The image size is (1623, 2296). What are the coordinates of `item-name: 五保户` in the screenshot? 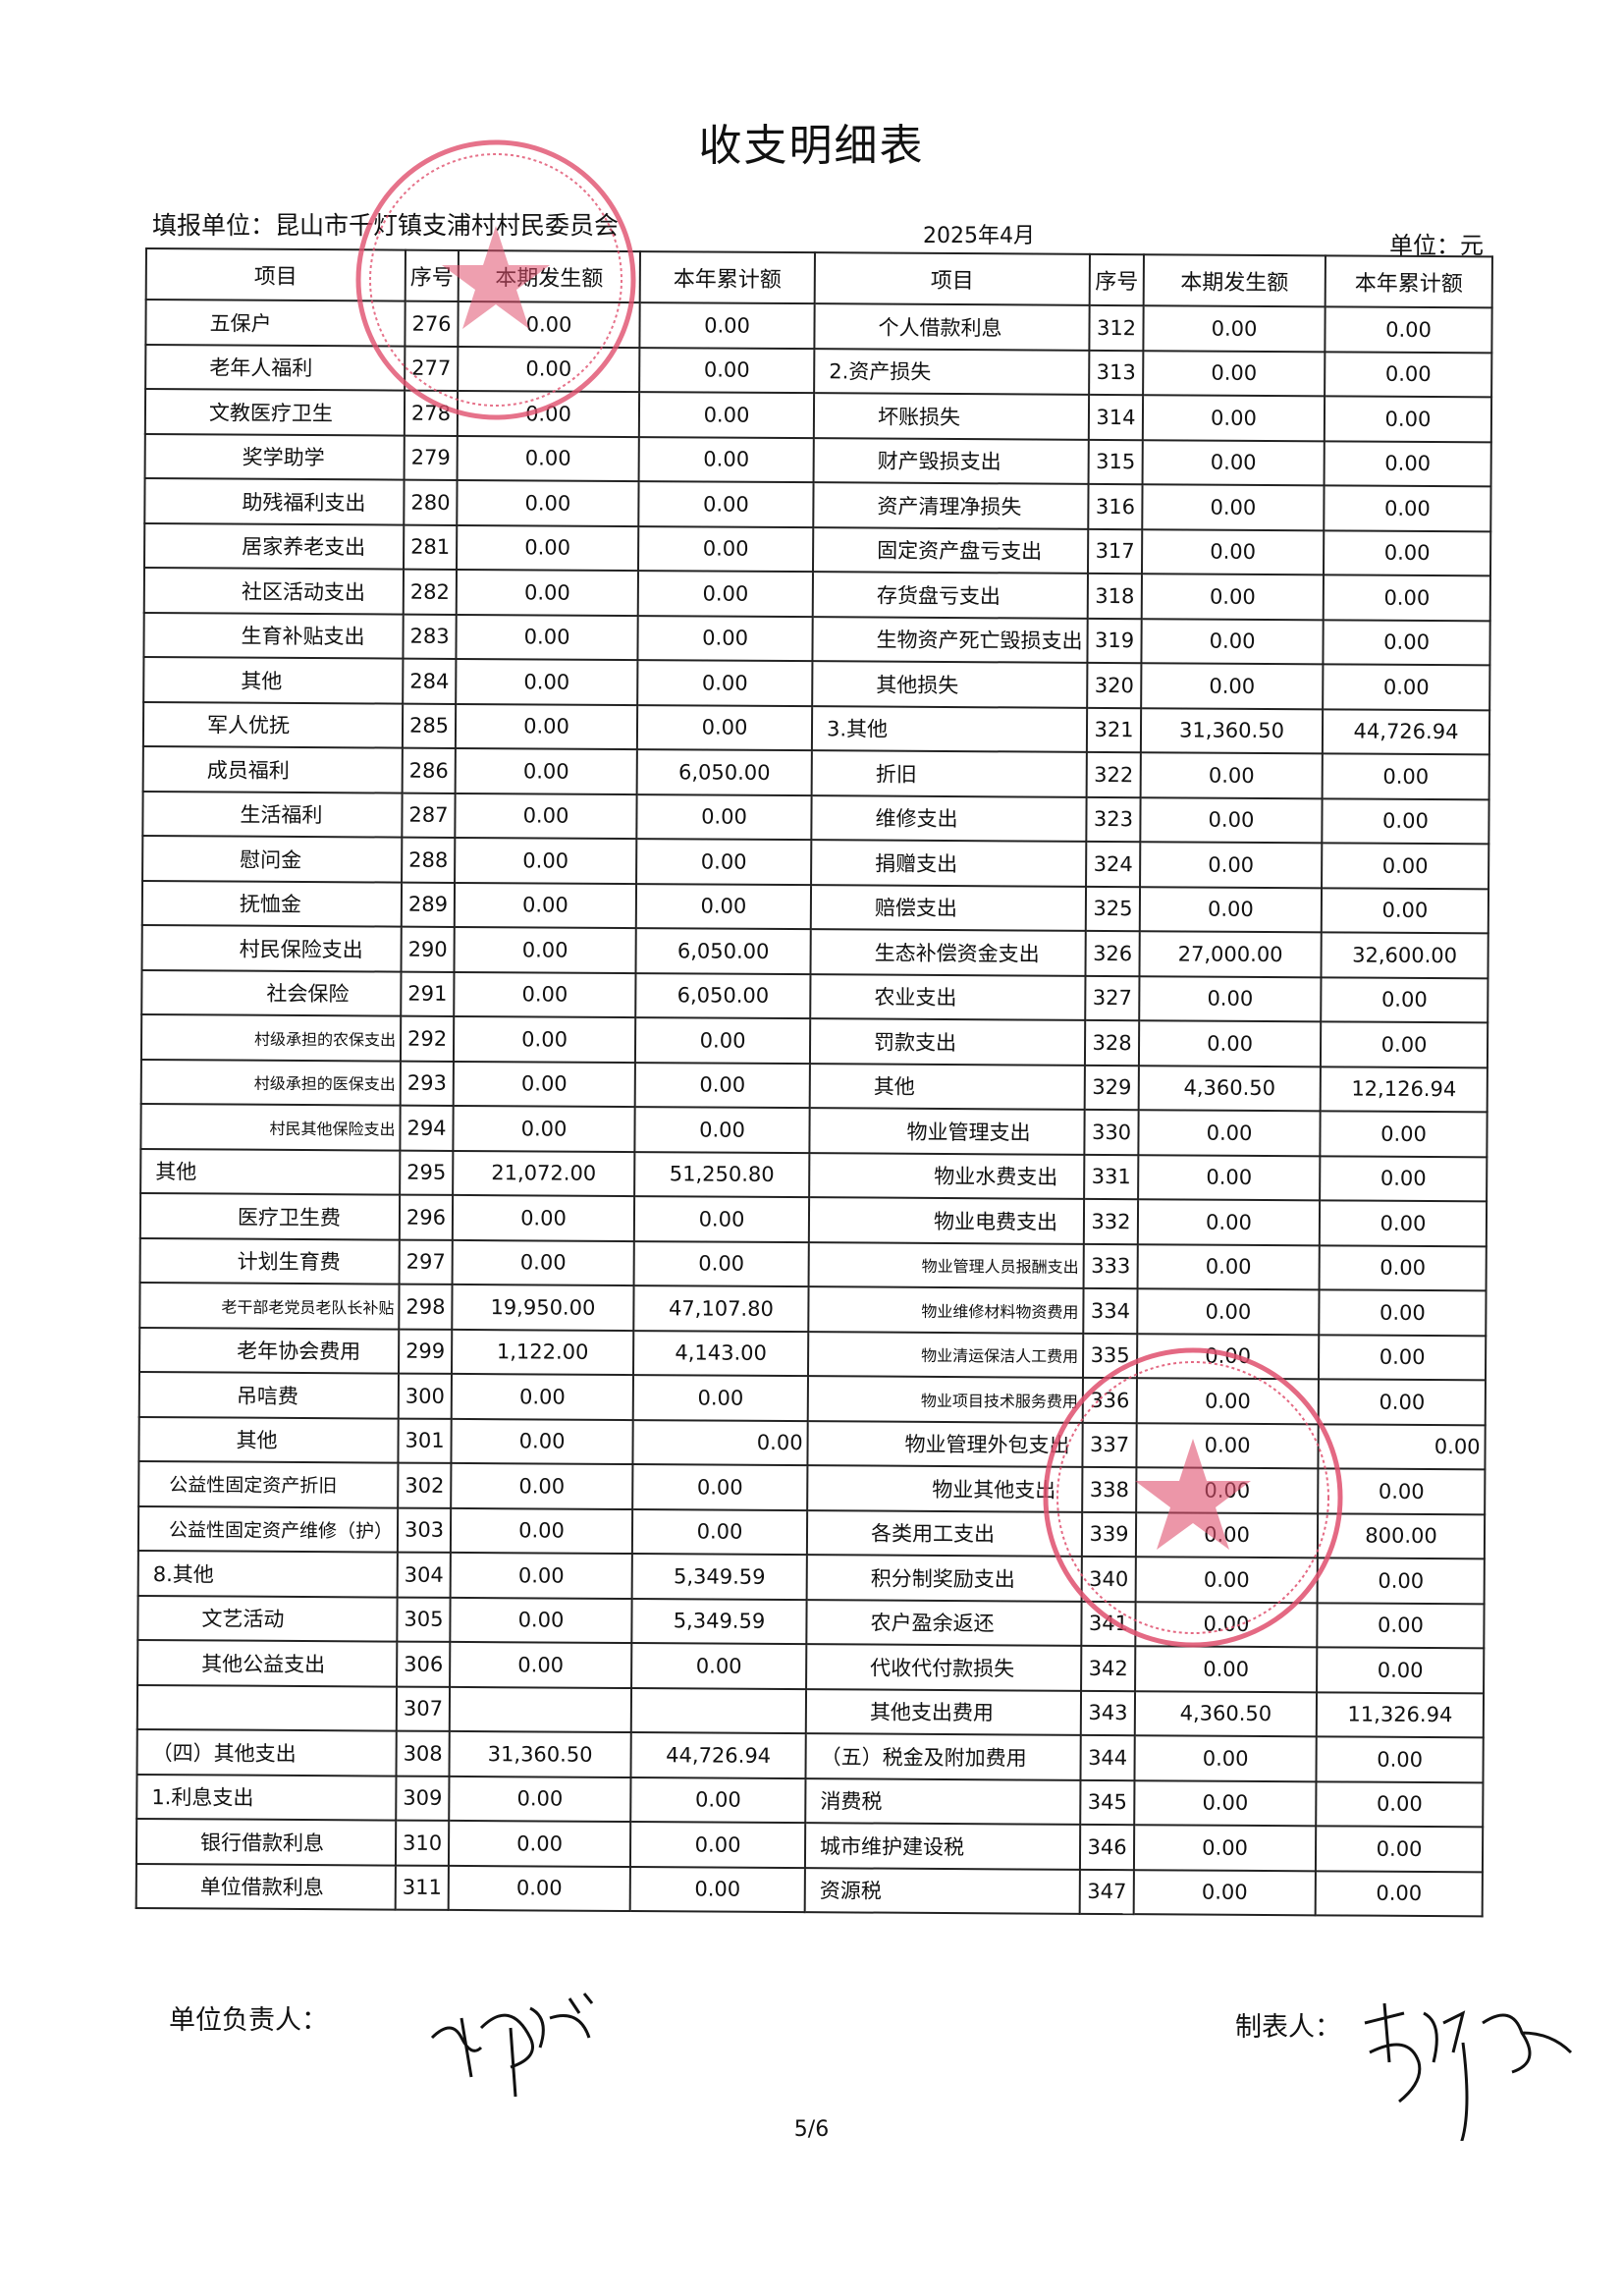 It's located at (275, 323).